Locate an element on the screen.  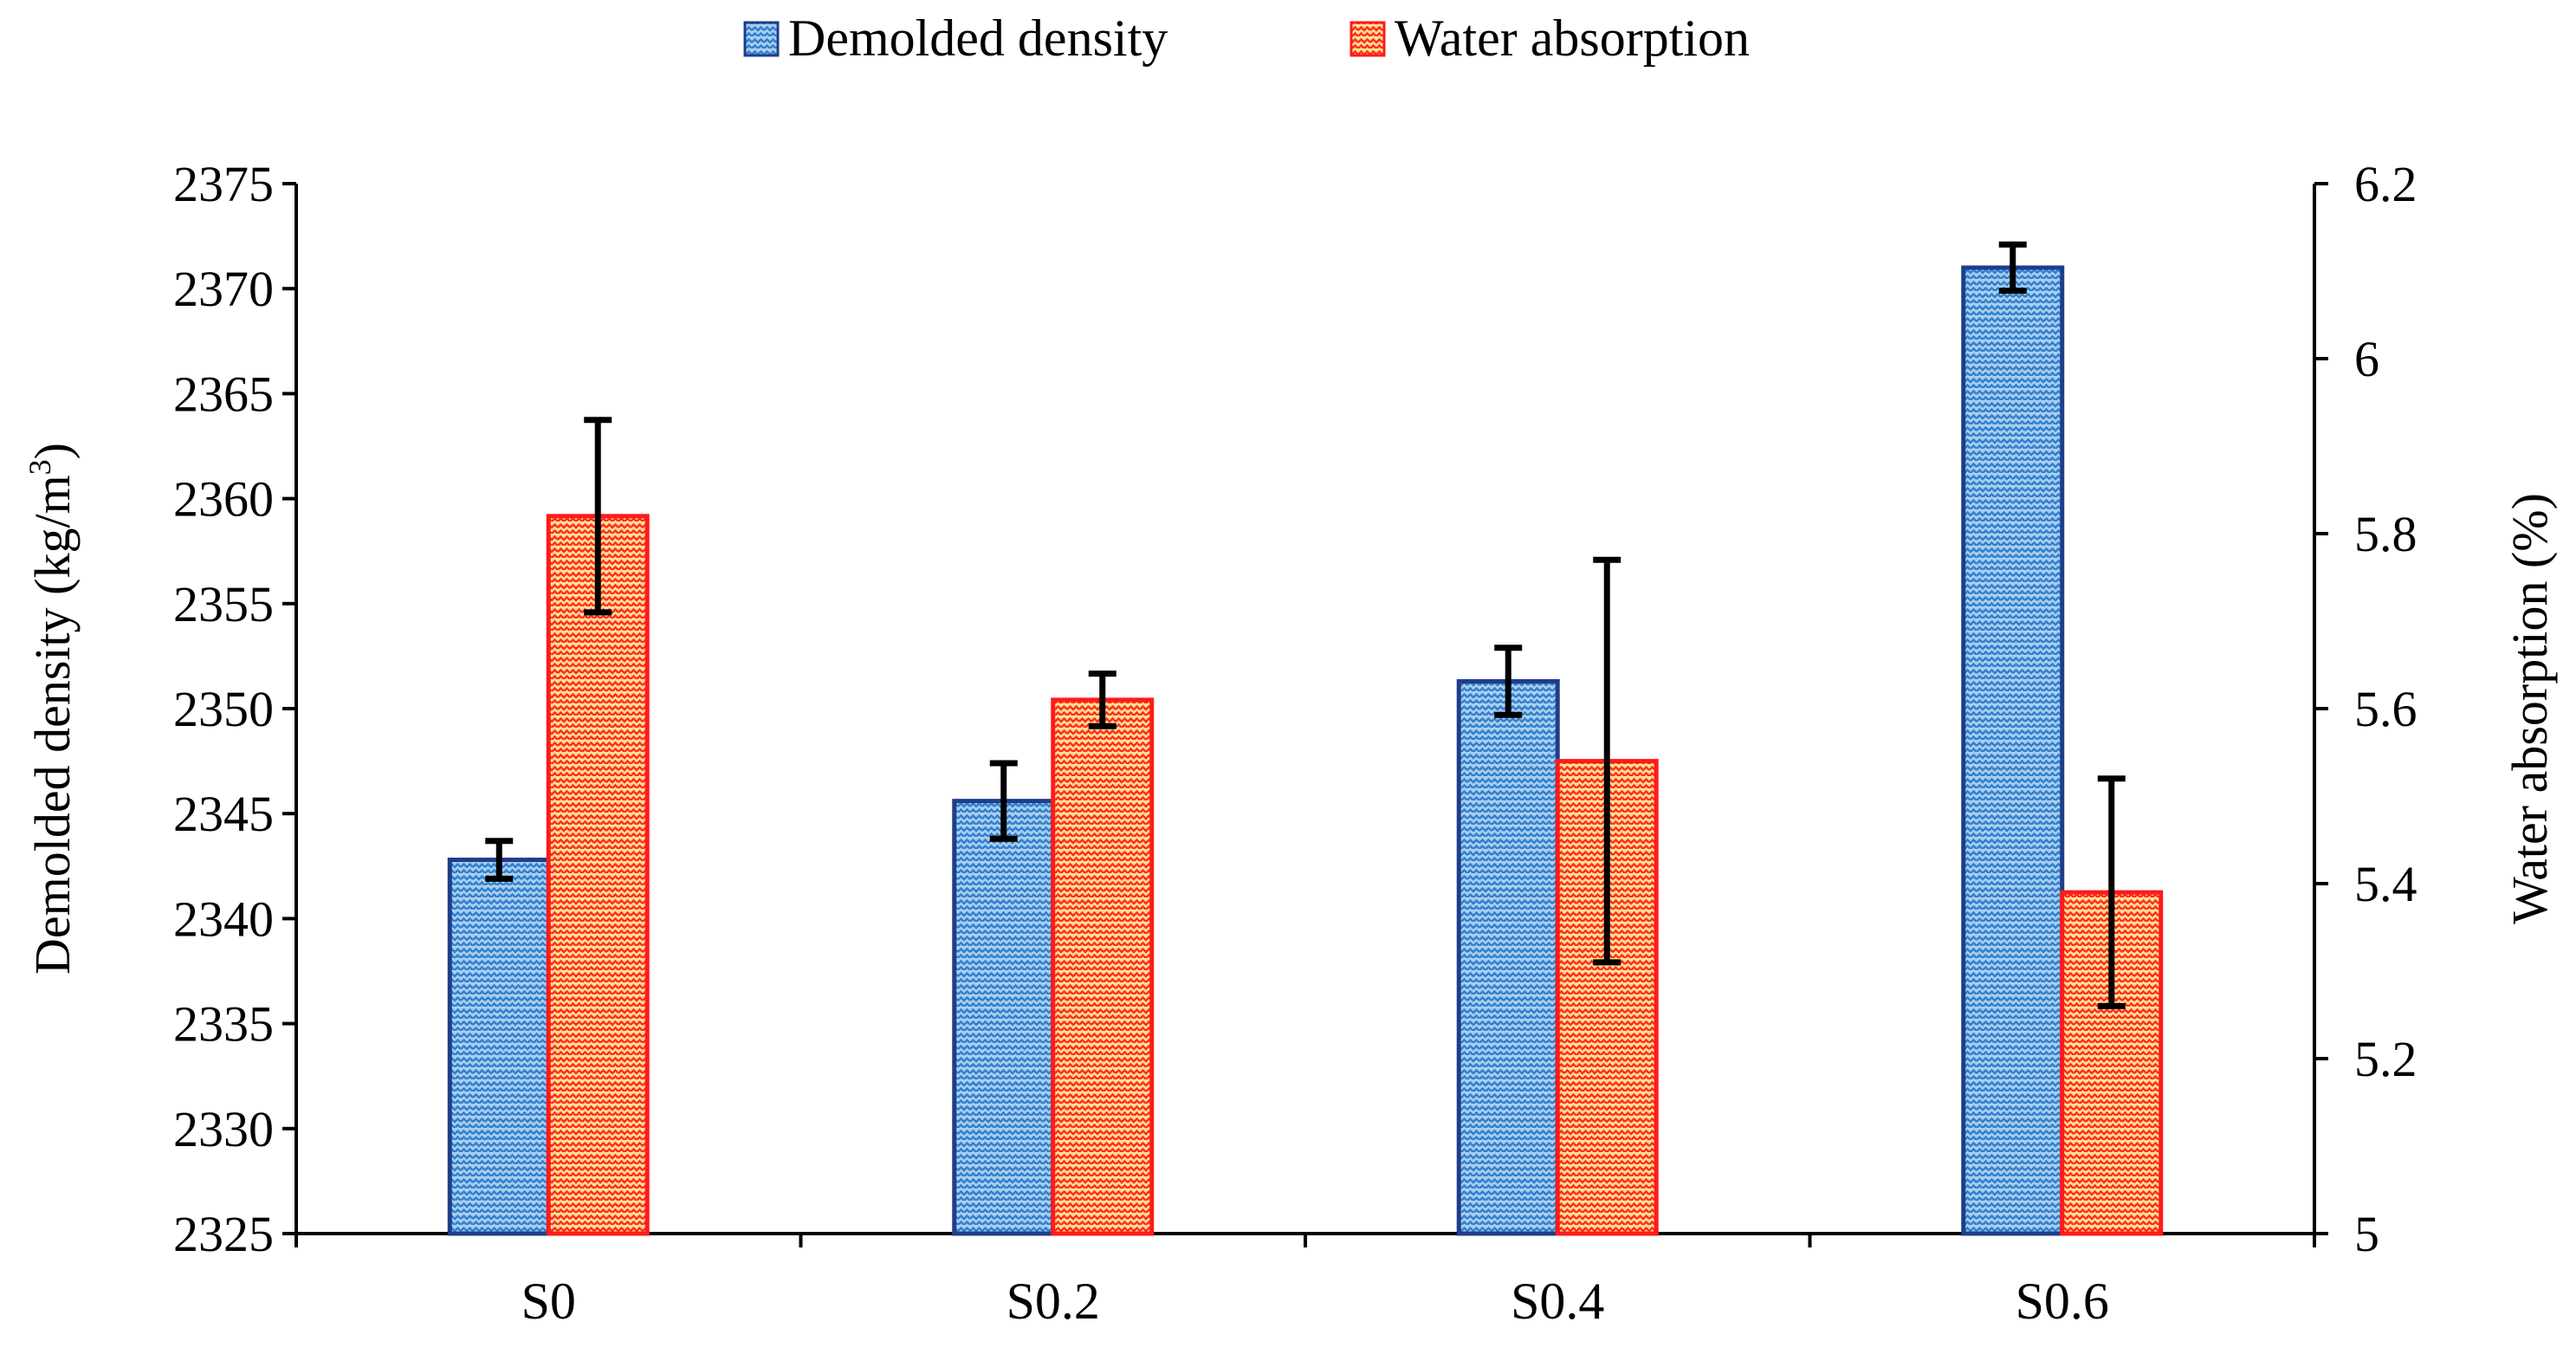
x-tick-label: S0.2 is located at coordinates (1053, 1301).